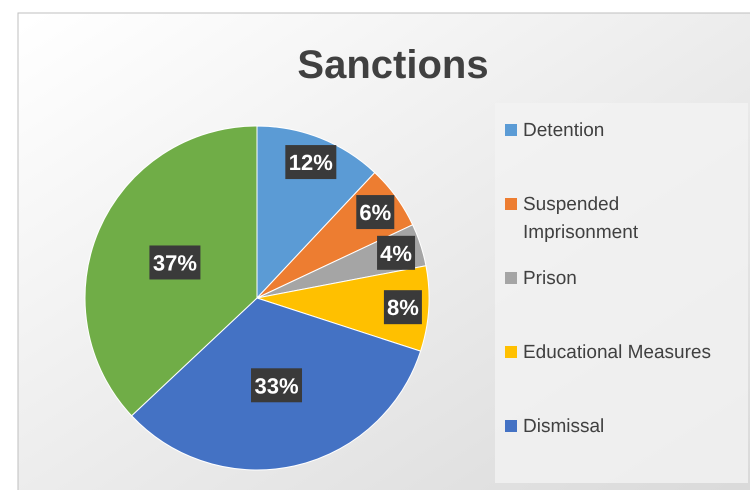 This screenshot has height=490, width=750. I want to click on chart-title: Sanctions, so click(393, 65).